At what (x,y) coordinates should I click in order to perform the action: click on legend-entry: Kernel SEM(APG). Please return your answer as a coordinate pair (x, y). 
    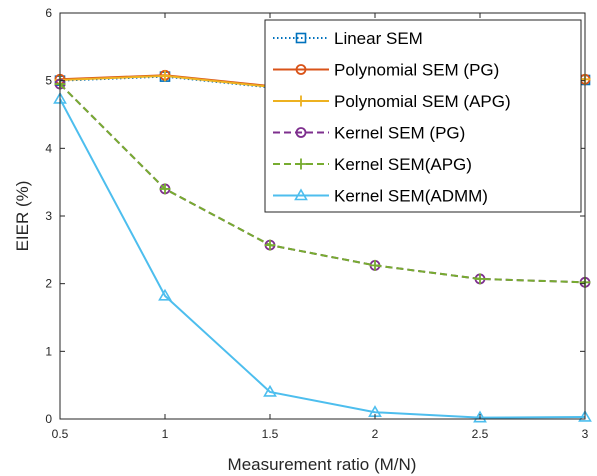
    Looking at the image, I should click on (372, 164).